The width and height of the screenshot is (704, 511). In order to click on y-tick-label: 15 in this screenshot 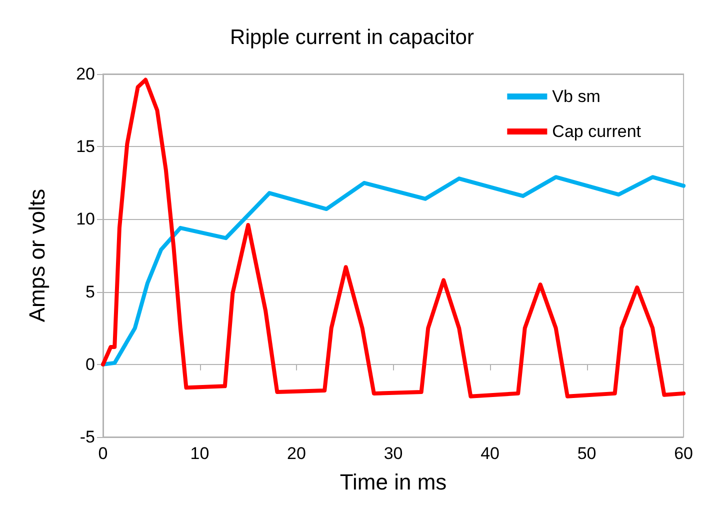, I will do `click(85, 146)`.